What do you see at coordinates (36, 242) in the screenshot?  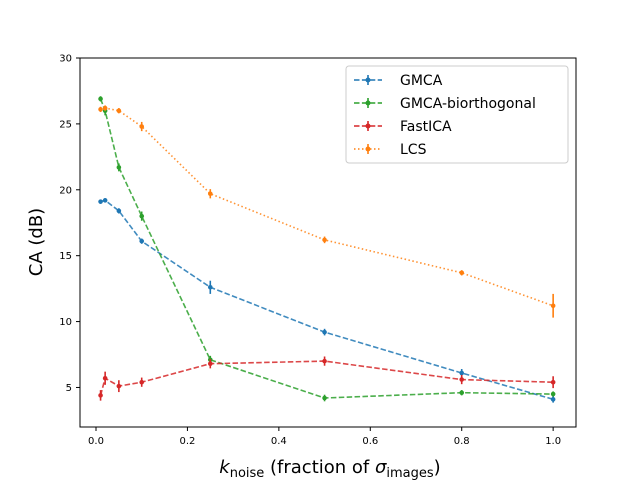 I see `y-axis-label: CA (dB)` at bounding box center [36, 242].